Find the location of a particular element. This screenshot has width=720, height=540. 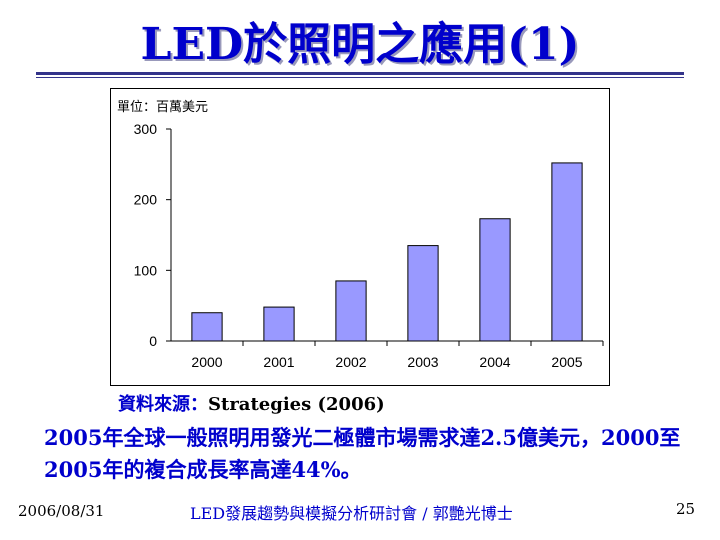

y-tick-label: 200 is located at coordinates (146, 200).